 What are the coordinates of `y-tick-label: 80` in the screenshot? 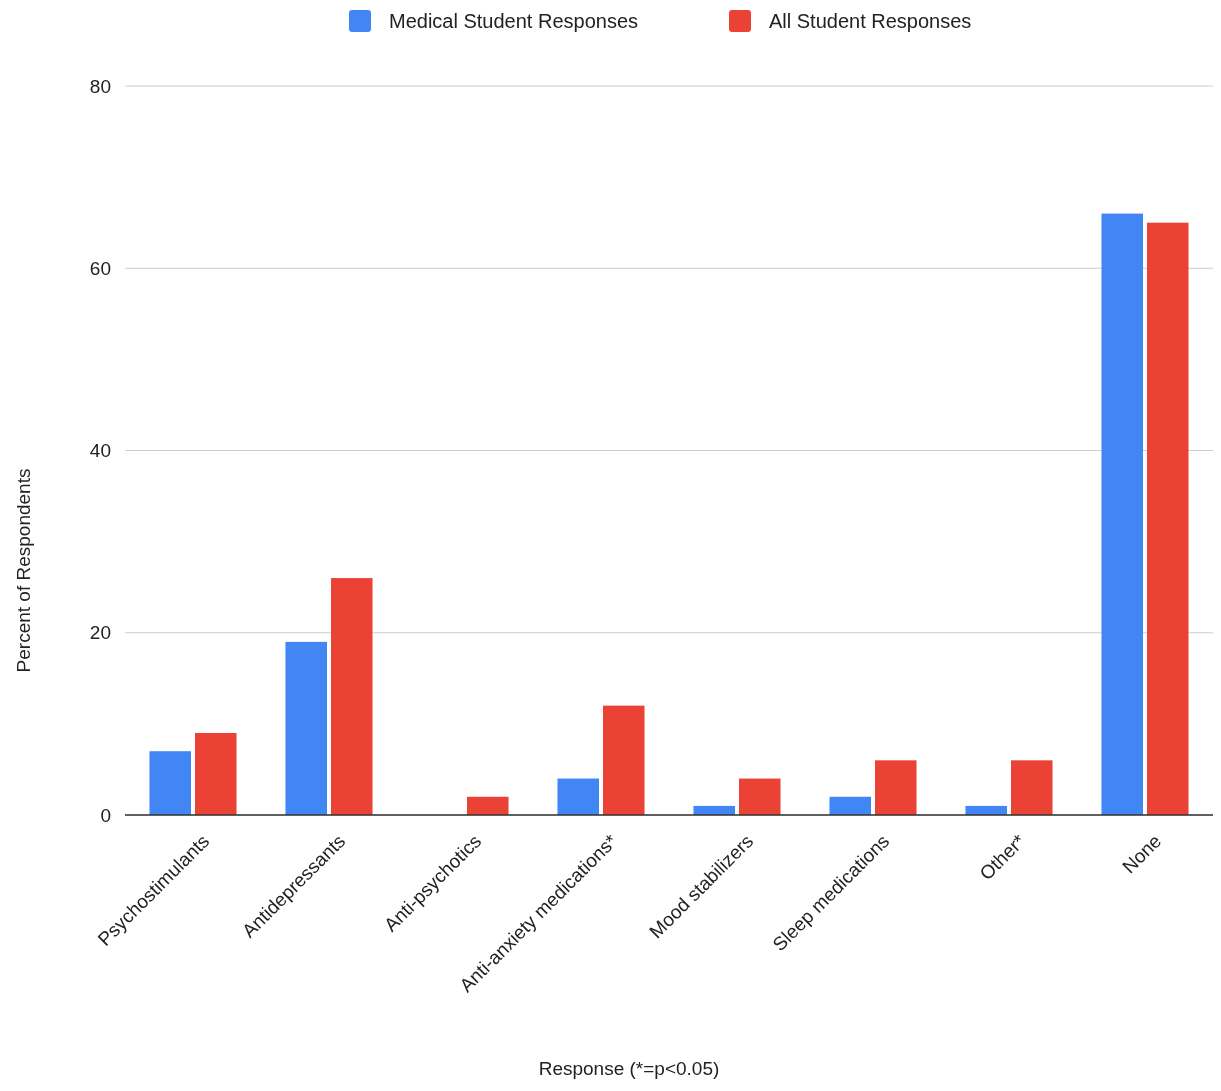 It's located at (100, 86).